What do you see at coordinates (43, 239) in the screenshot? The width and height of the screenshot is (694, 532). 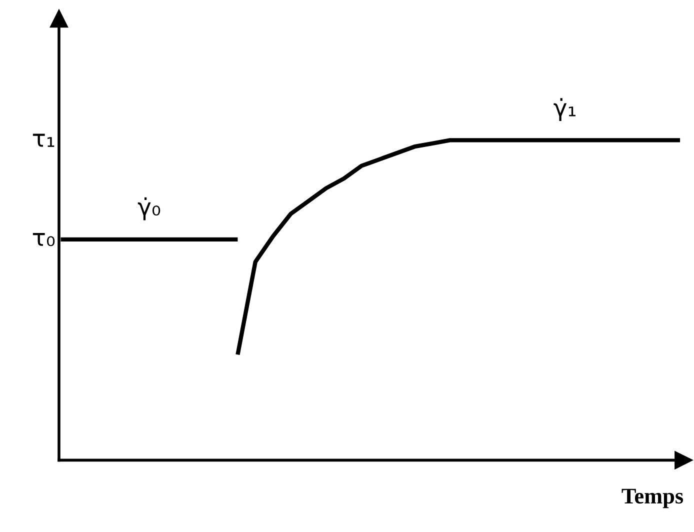 I see `text: τ₀` at bounding box center [43, 239].